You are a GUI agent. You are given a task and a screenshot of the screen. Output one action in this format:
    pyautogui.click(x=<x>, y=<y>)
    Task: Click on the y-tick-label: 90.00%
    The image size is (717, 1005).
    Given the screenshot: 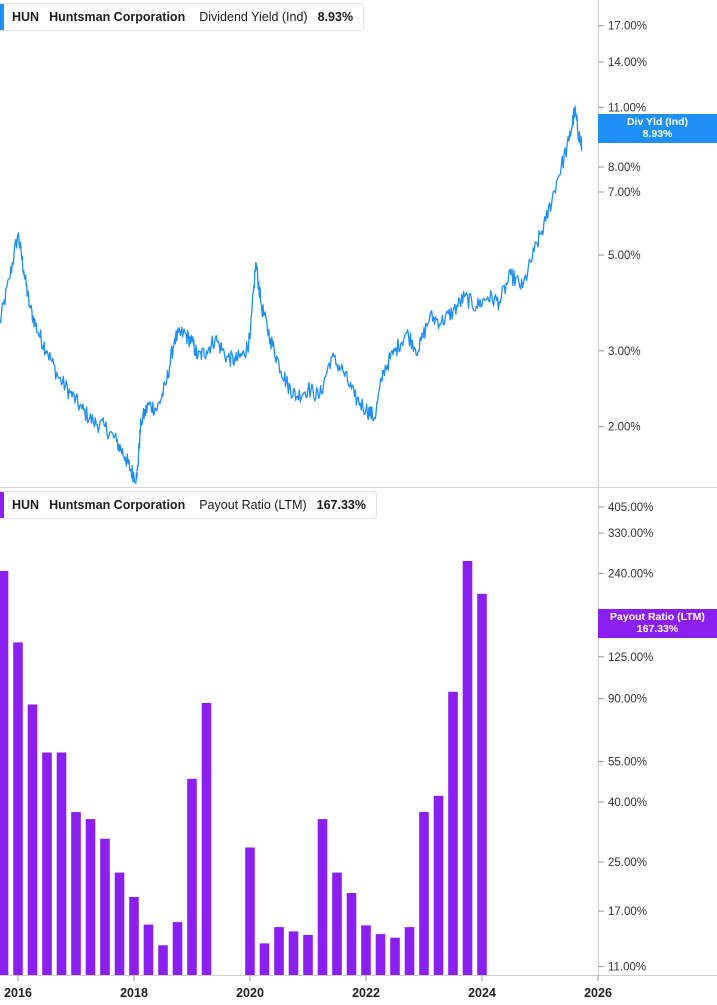 What is the action you would take?
    pyautogui.click(x=627, y=700)
    